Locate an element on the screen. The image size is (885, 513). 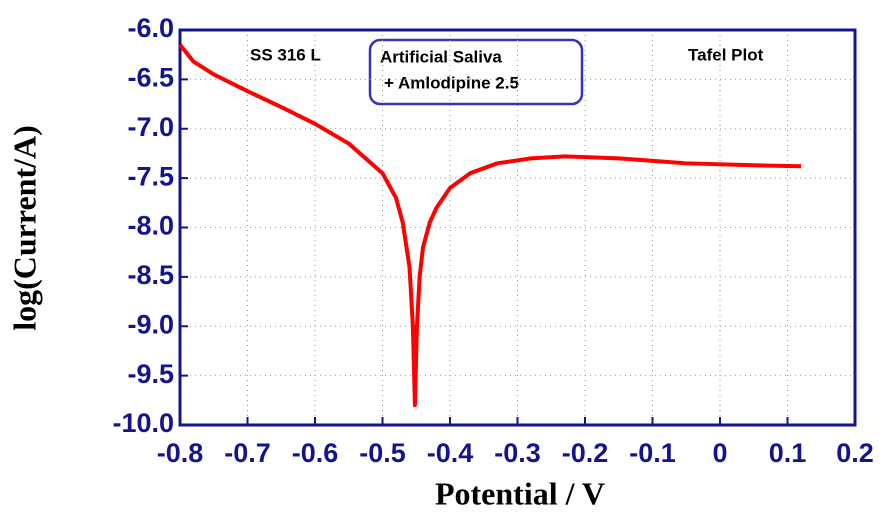
y-tick-label: -10.0 is located at coordinates (143, 423).